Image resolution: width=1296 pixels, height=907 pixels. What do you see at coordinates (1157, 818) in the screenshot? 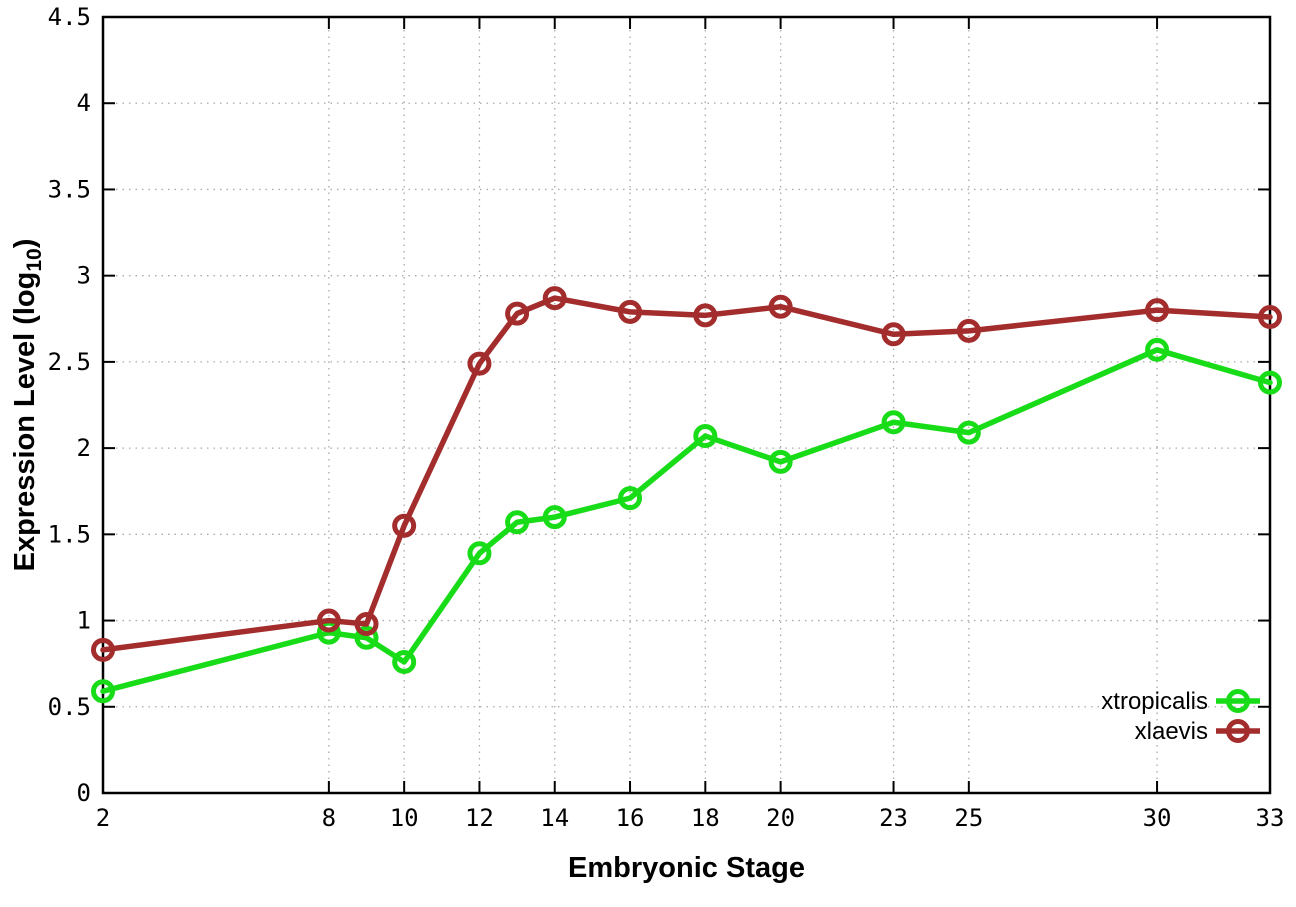
I see `x-tick-label: 30` at bounding box center [1157, 818].